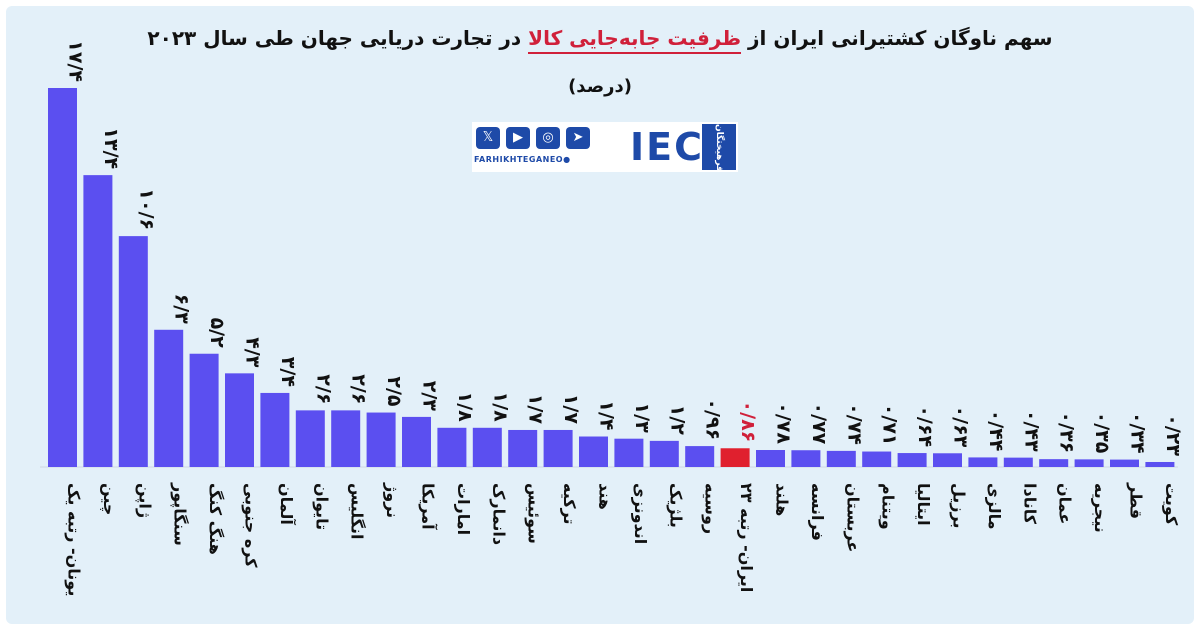 This screenshot has width=1200, height=630. I want to click on value-label: ۰/۳۵, so click(1102, 433).